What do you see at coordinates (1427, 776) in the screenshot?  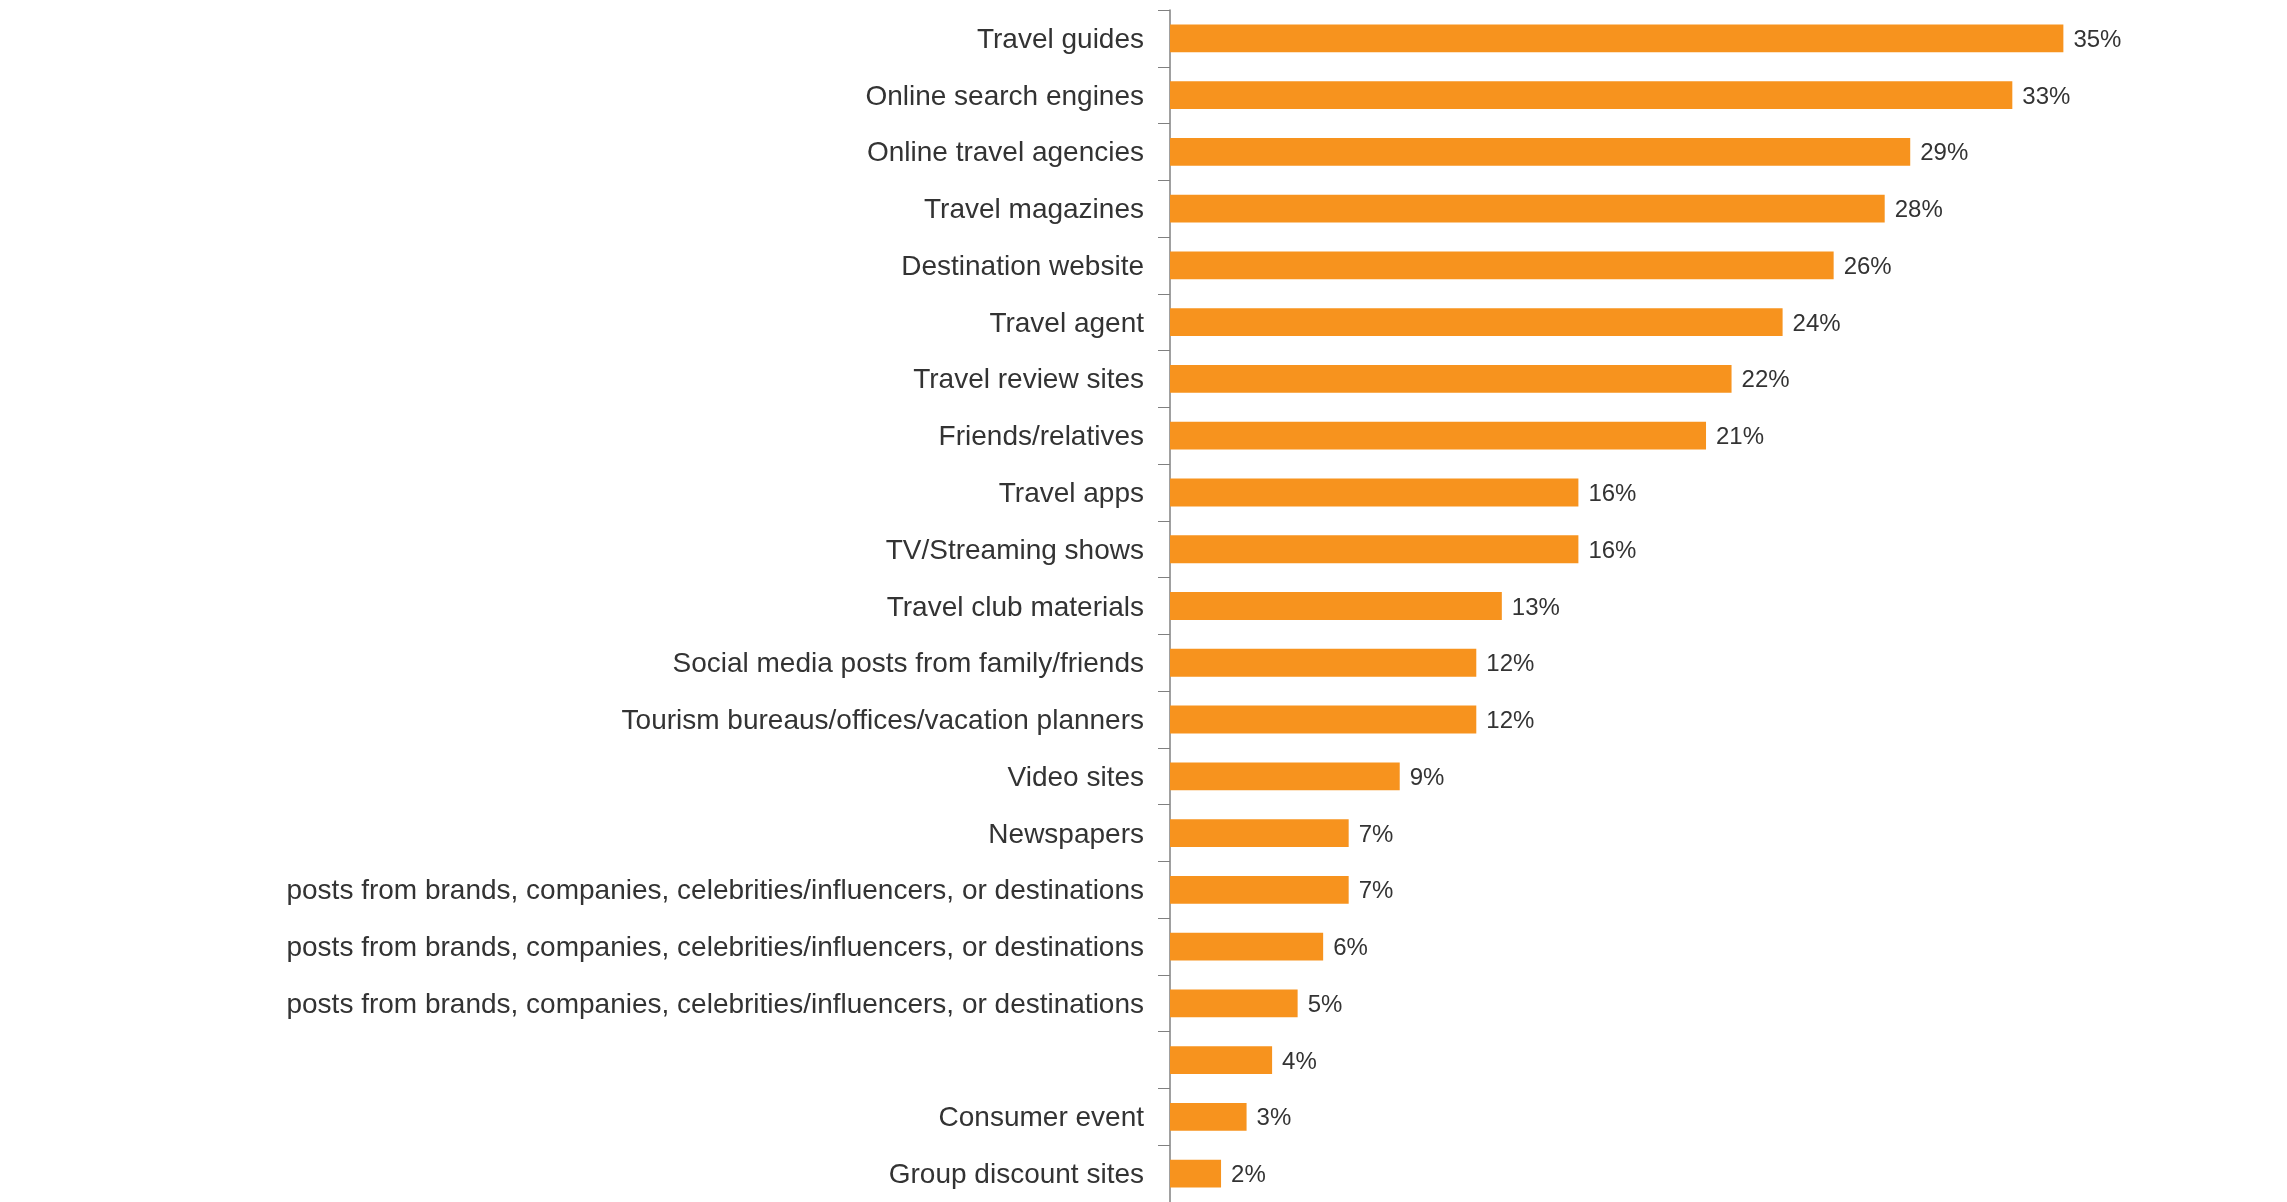 I see `data-label: 9%` at bounding box center [1427, 776].